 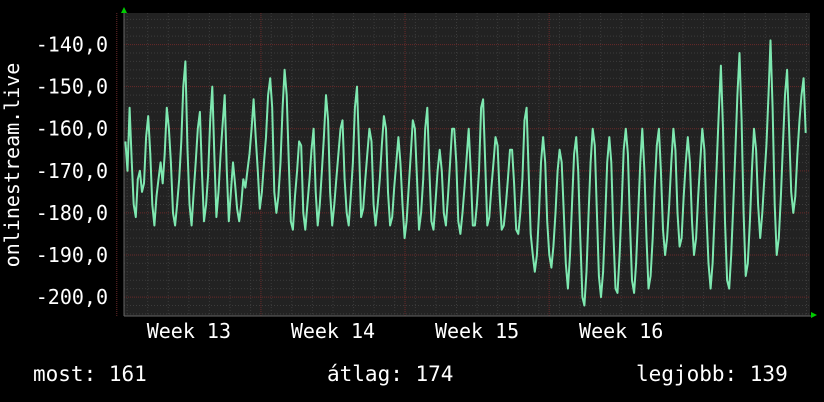 I want to click on average-value: átlag: 174, so click(x=390, y=374).